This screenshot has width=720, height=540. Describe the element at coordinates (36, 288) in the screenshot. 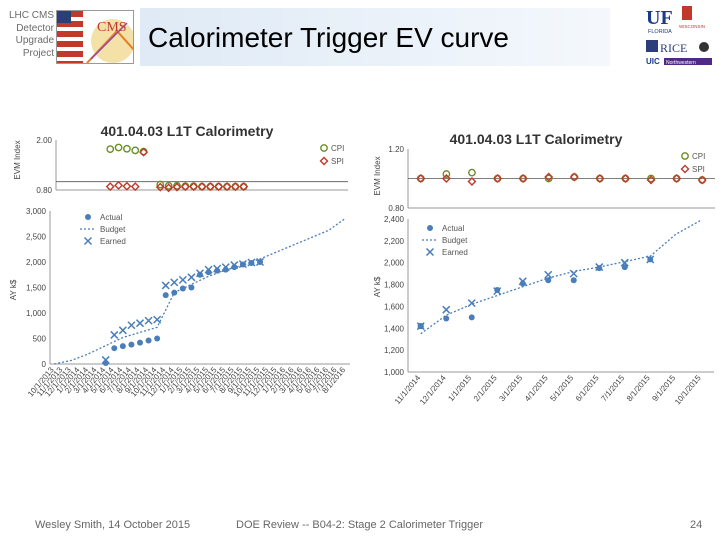

I see `cost-ytick: 1,500` at that location.